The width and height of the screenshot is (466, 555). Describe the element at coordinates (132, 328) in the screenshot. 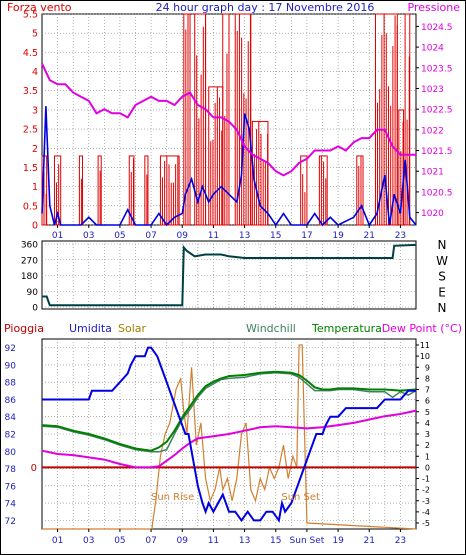

I see `legend-solar: Solar` at that location.